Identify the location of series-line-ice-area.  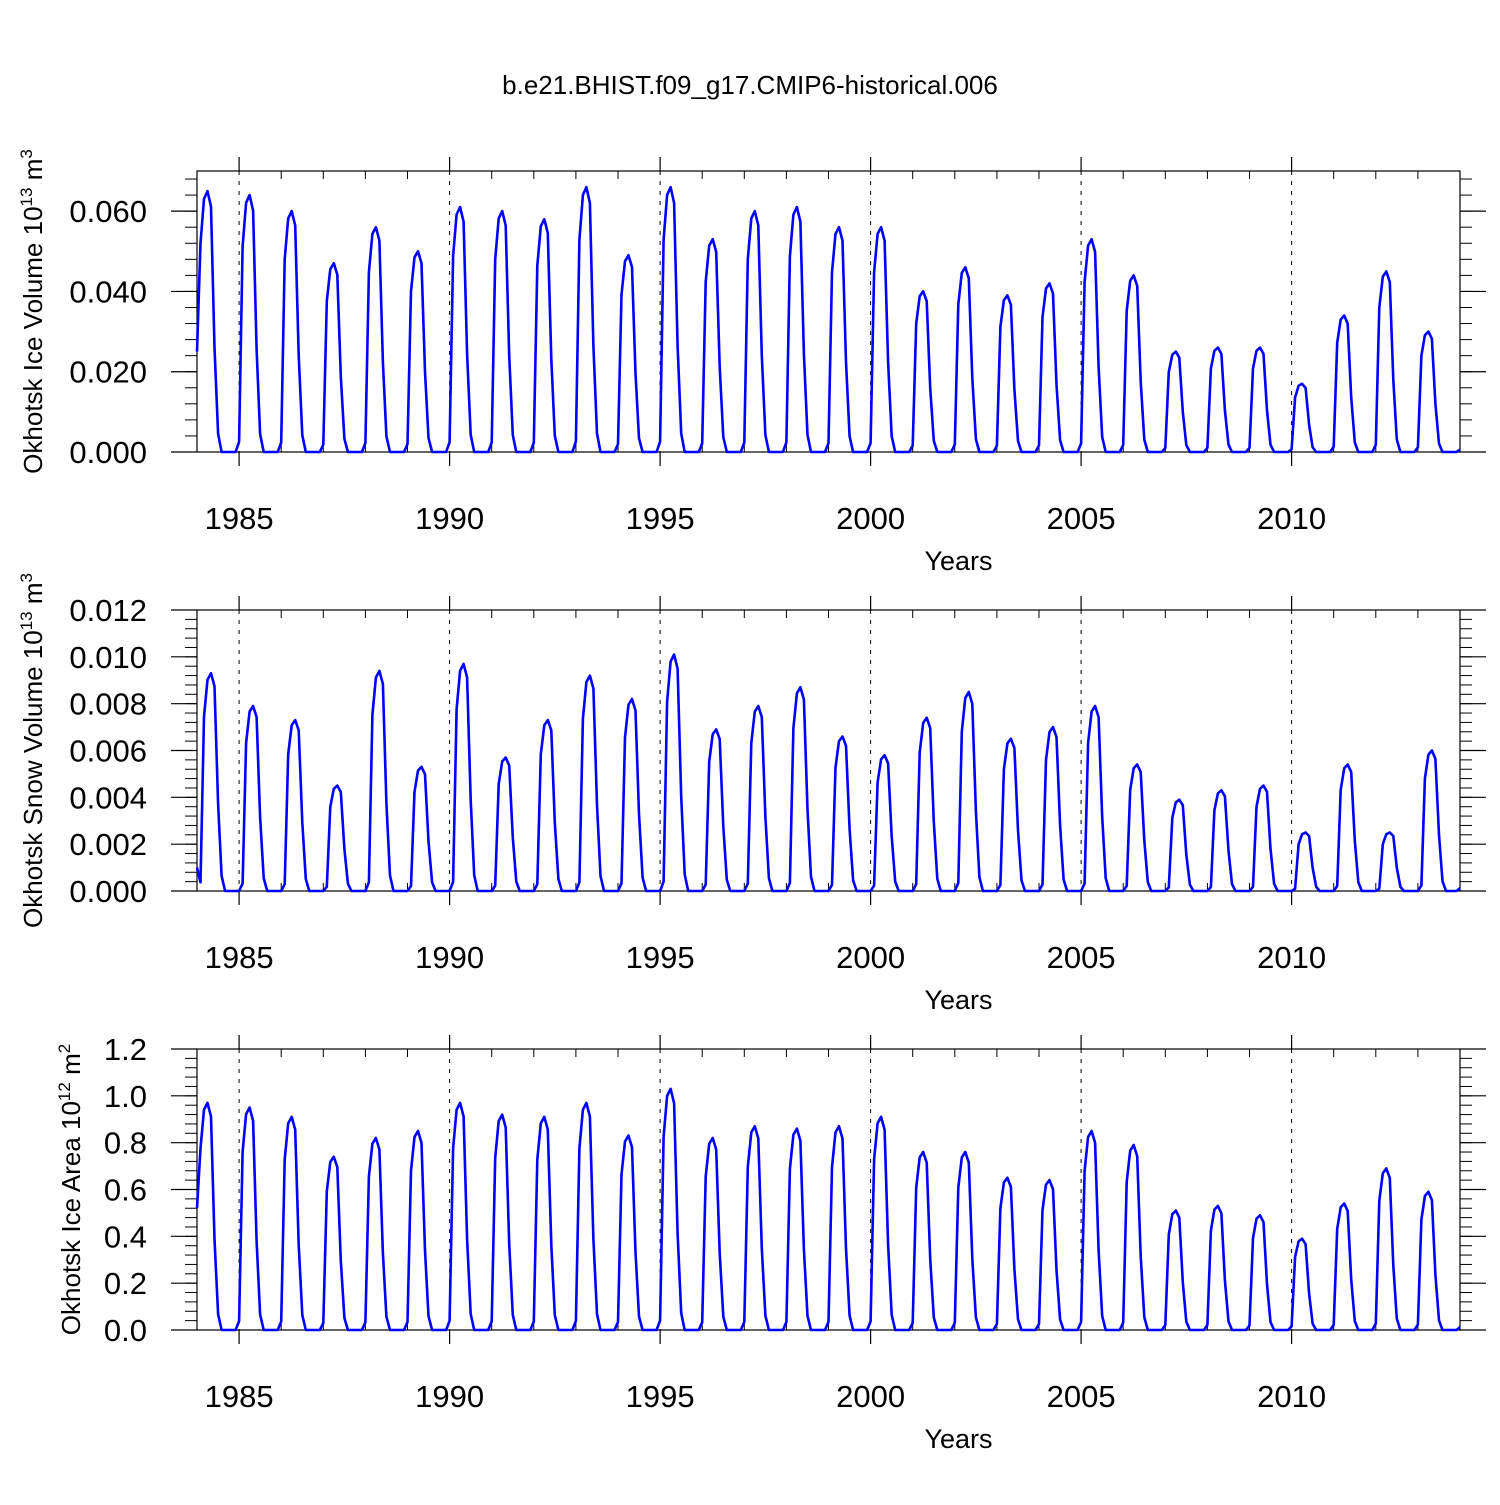
(828, 1209).